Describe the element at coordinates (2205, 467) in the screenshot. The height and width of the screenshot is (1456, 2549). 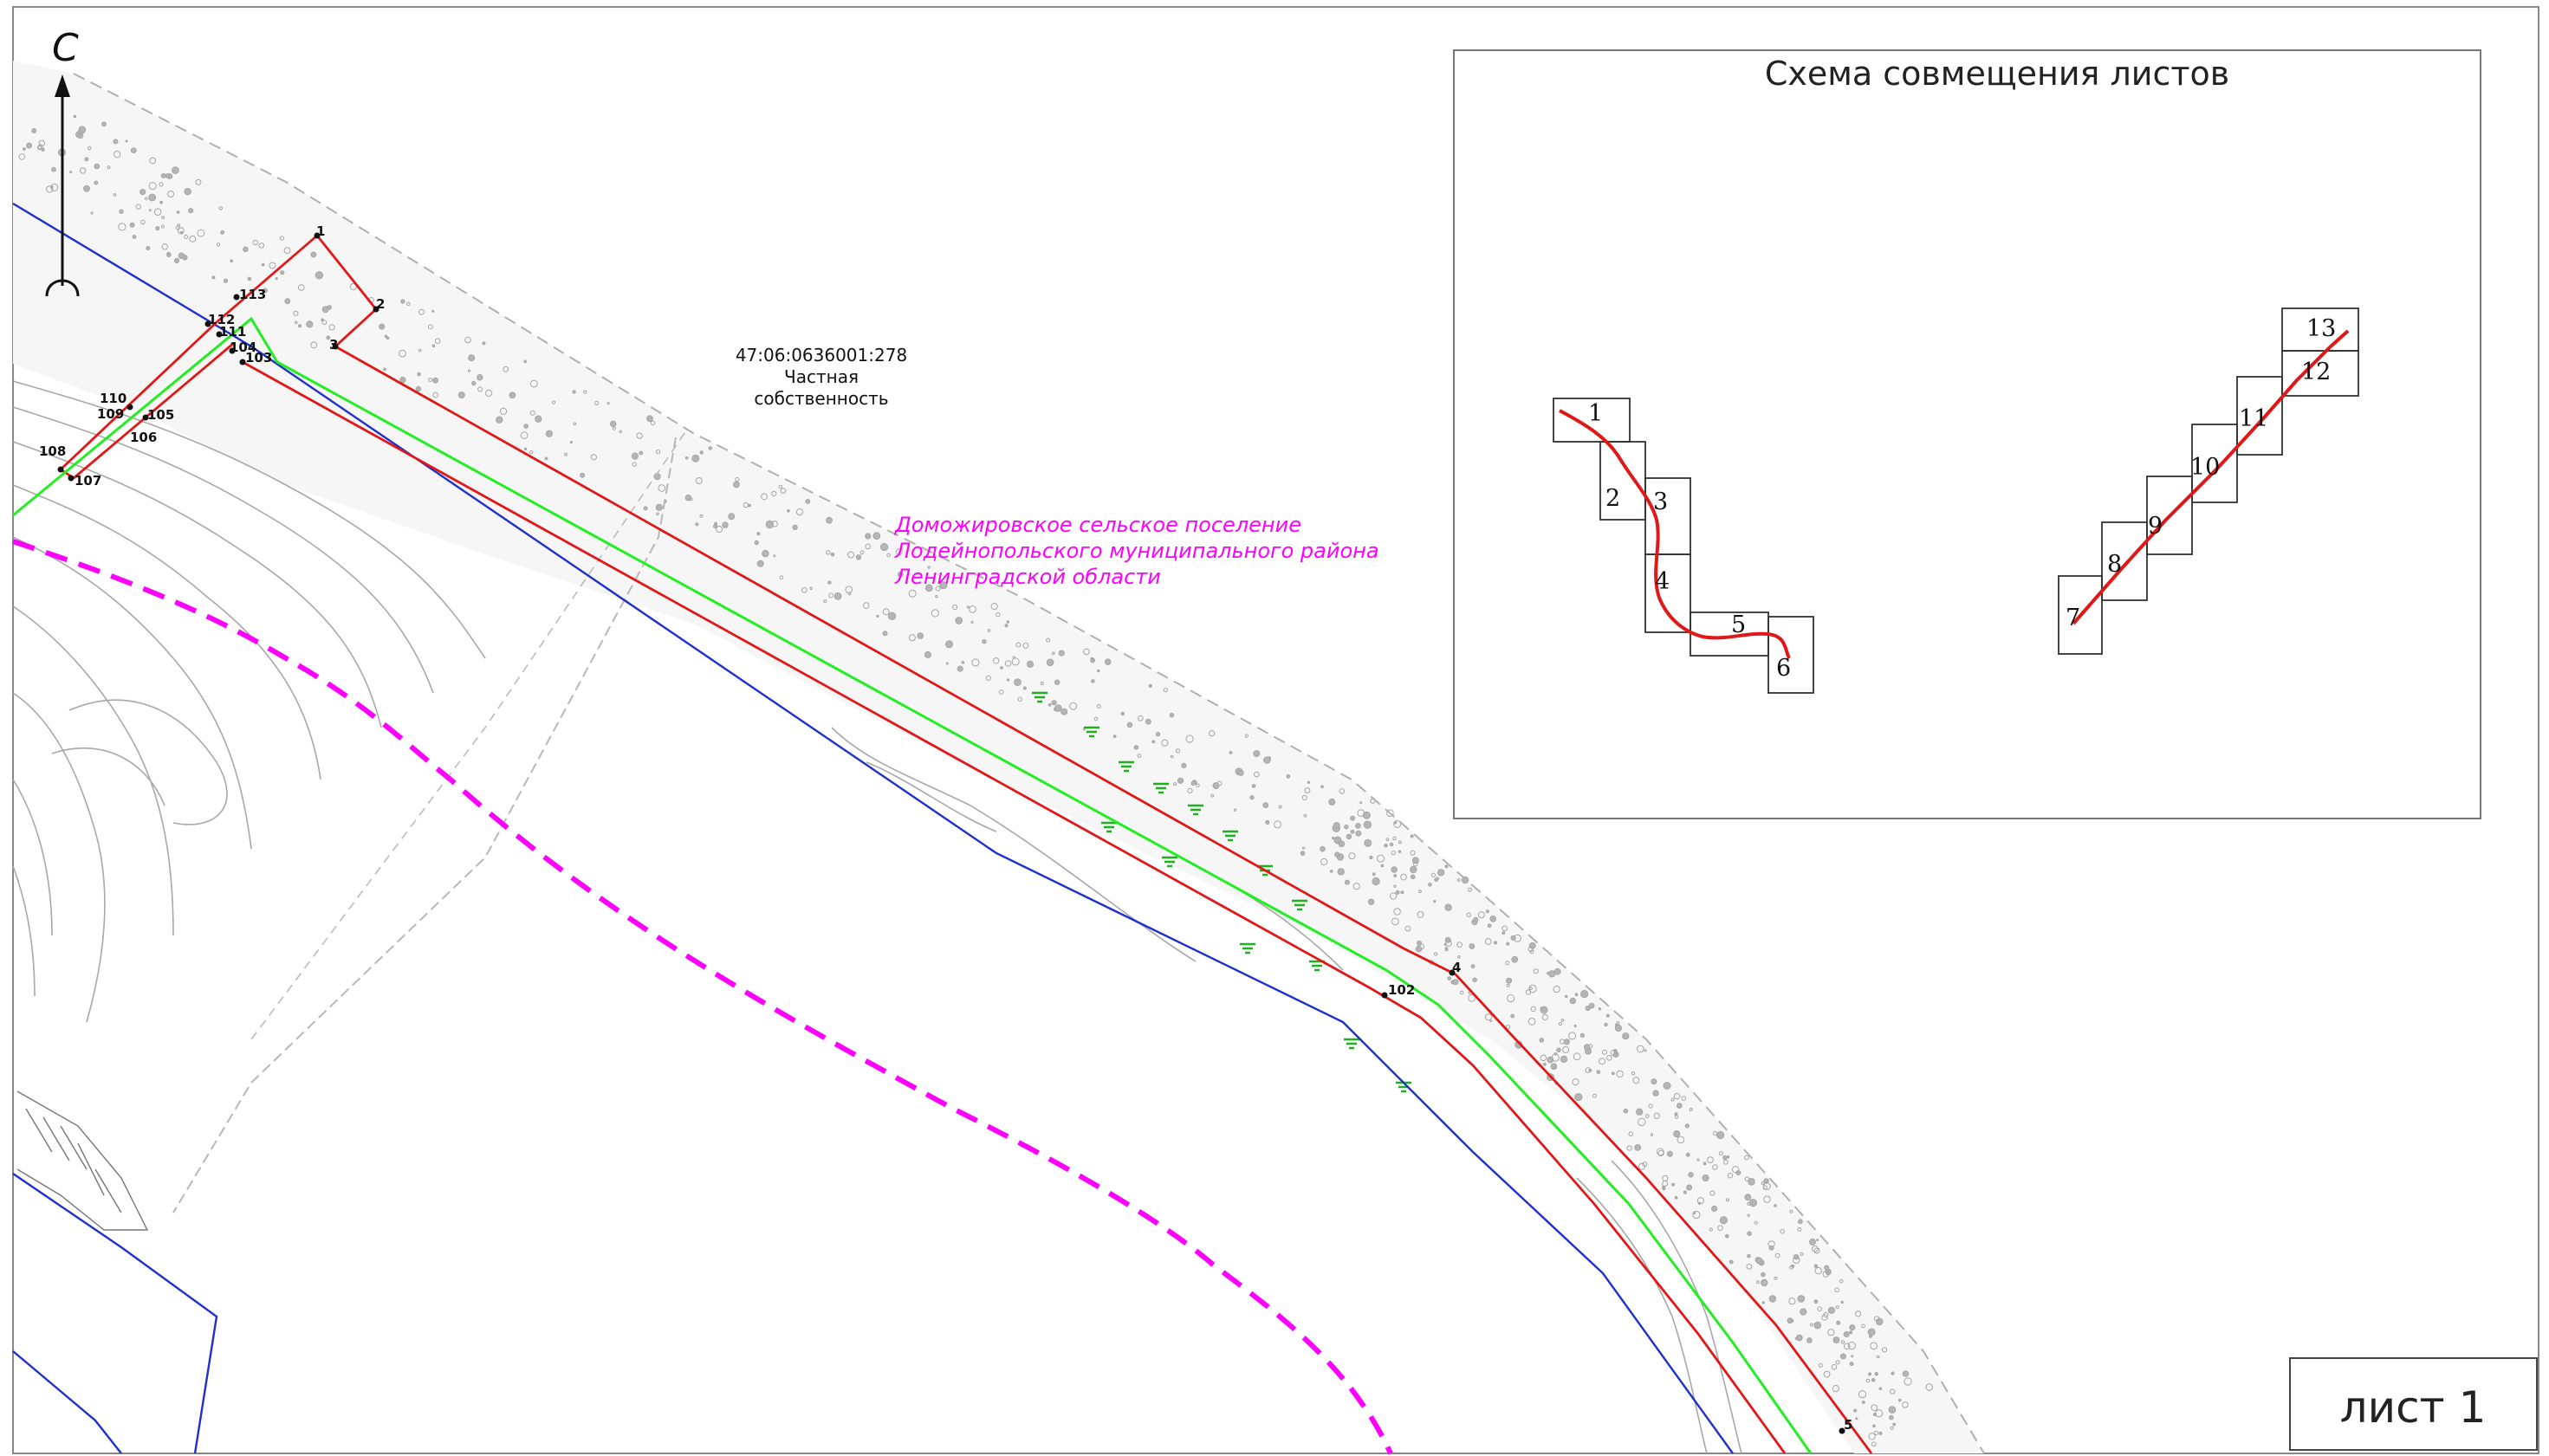
I see `scheme-num-10: 10` at that location.